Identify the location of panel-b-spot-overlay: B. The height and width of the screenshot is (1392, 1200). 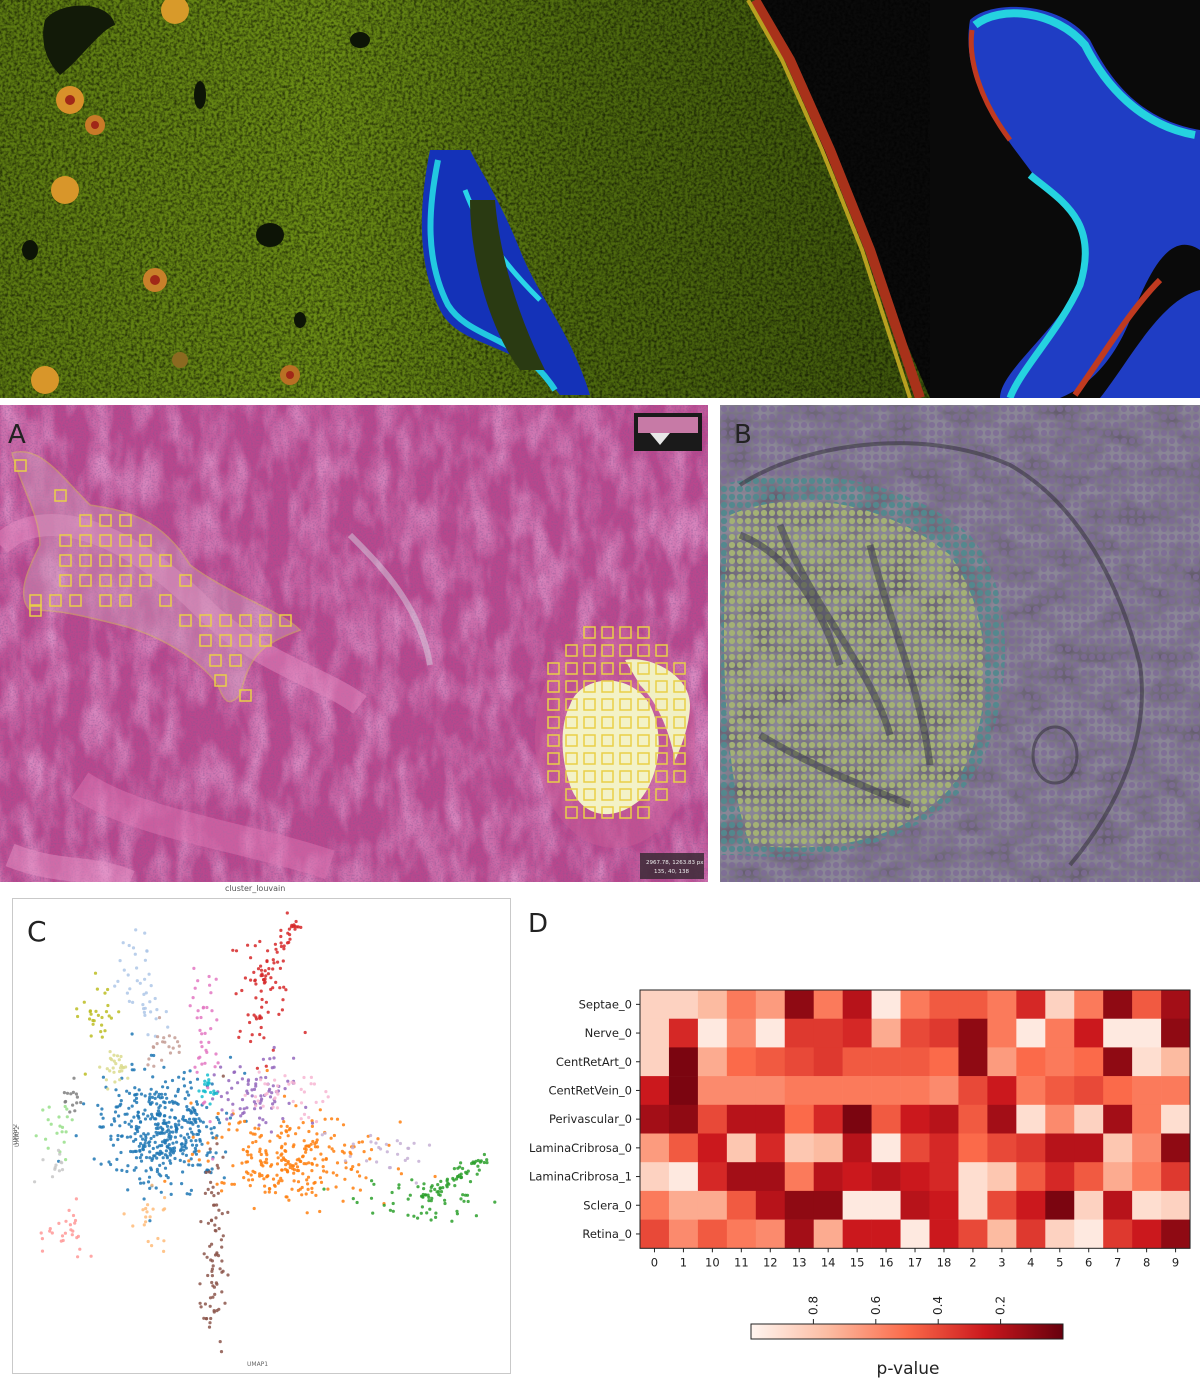
(960, 643).